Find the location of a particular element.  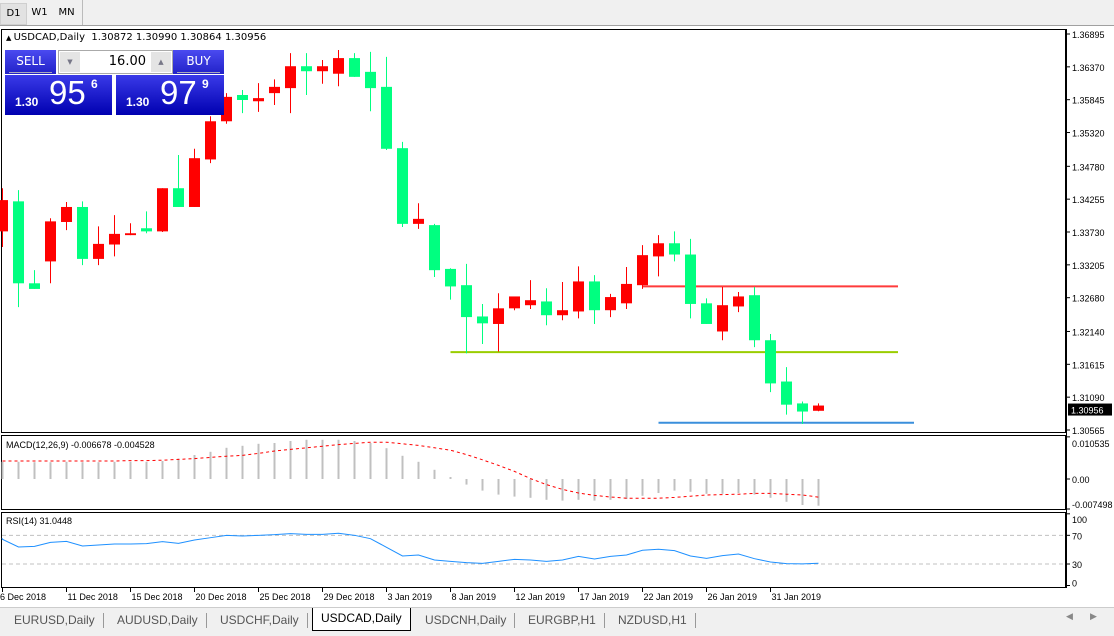

chart-ohlc: 1.30872 1.30990 1.30864 1.30956 is located at coordinates (179, 37).